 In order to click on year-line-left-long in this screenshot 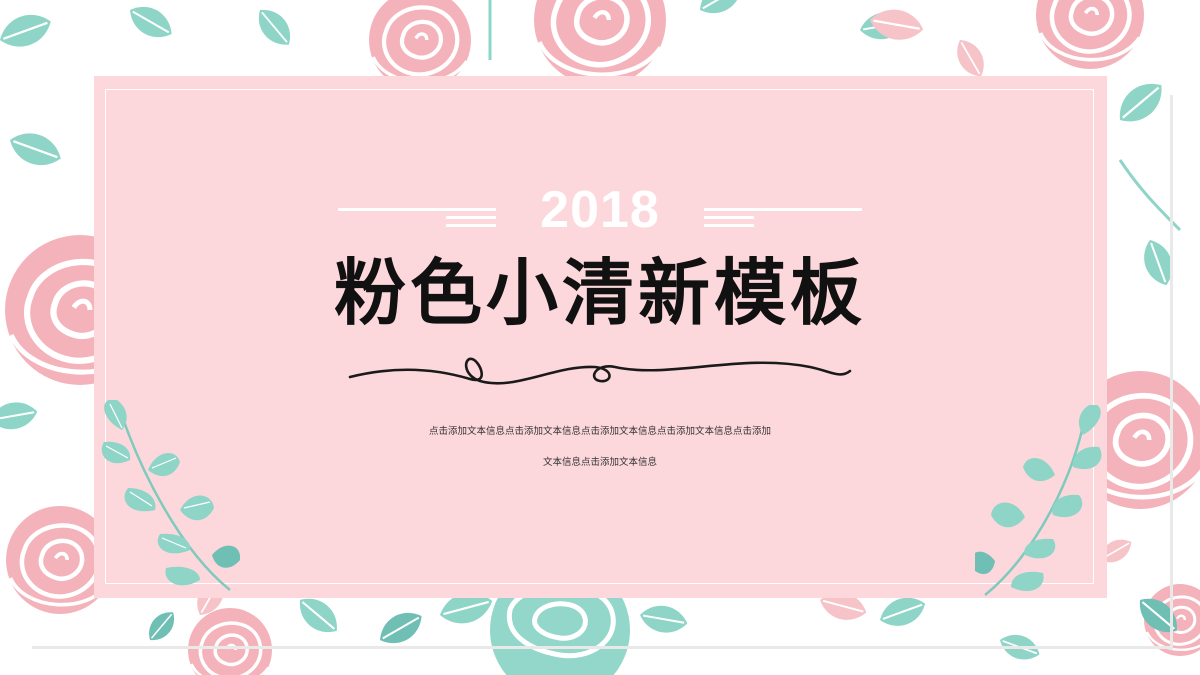, I will do `click(417, 209)`.